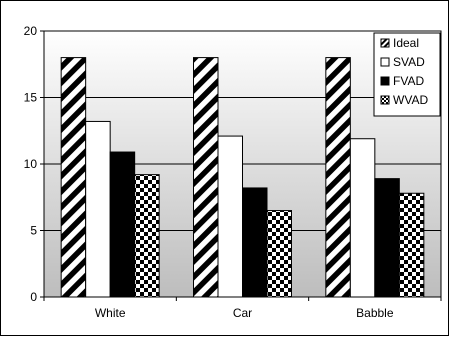 The height and width of the screenshot is (341, 449). Describe the element at coordinates (279, 254) in the screenshot. I see `bar-wvad-car` at that location.